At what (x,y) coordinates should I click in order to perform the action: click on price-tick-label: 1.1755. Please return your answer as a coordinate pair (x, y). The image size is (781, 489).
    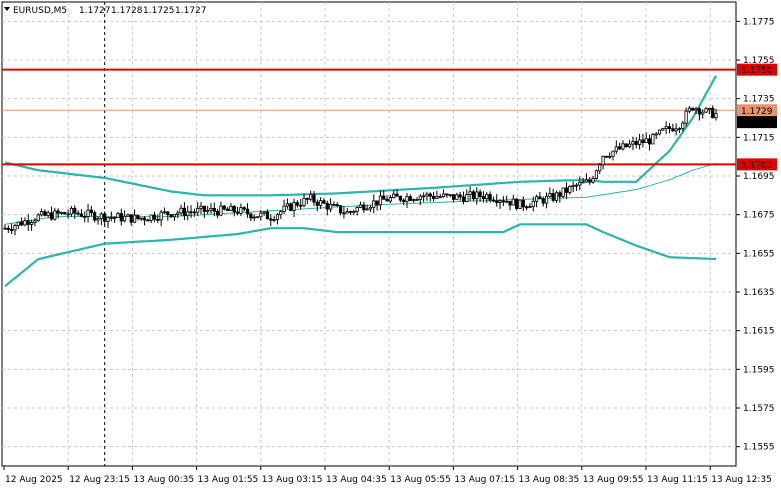
    Looking at the image, I should click on (759, 61).